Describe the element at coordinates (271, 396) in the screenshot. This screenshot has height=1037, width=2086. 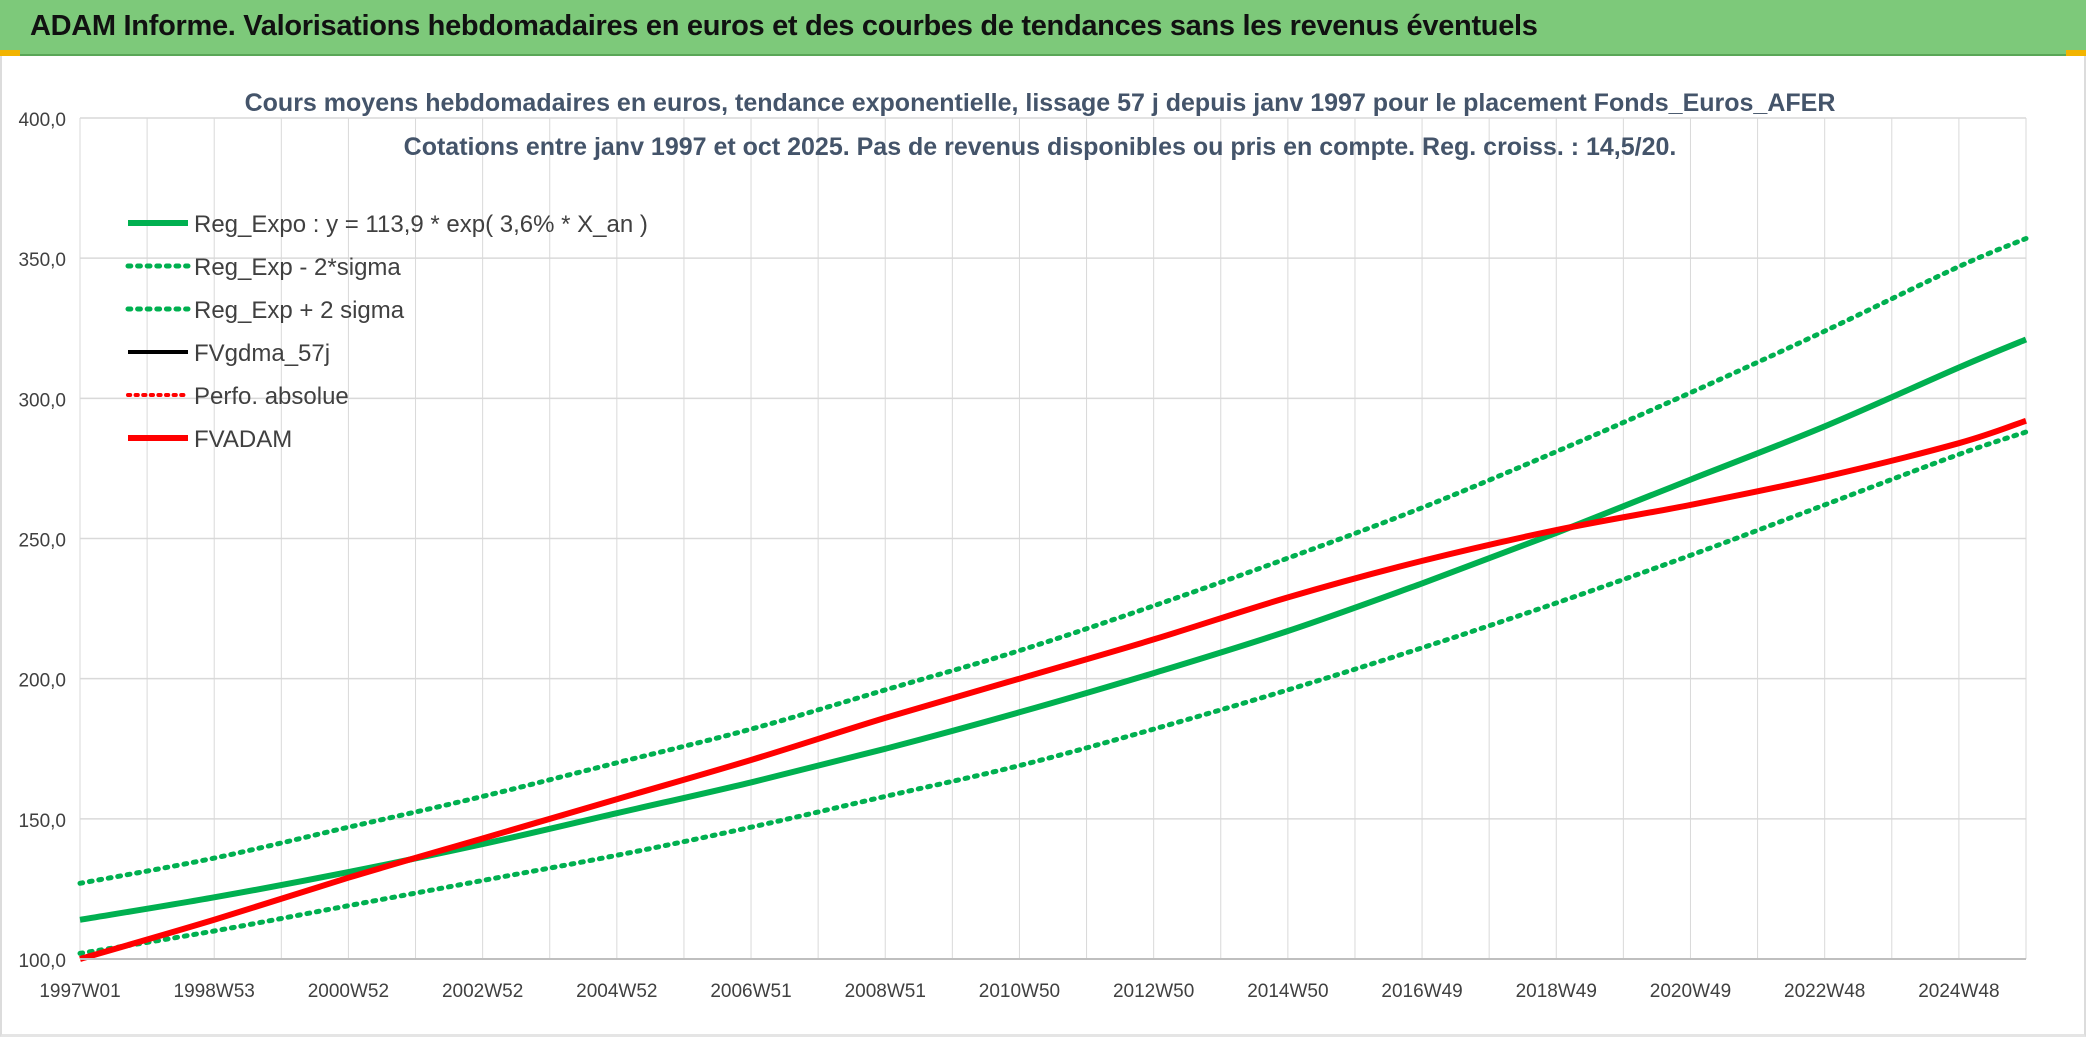
I see `legend-label: Perfo. absolue` at that location.